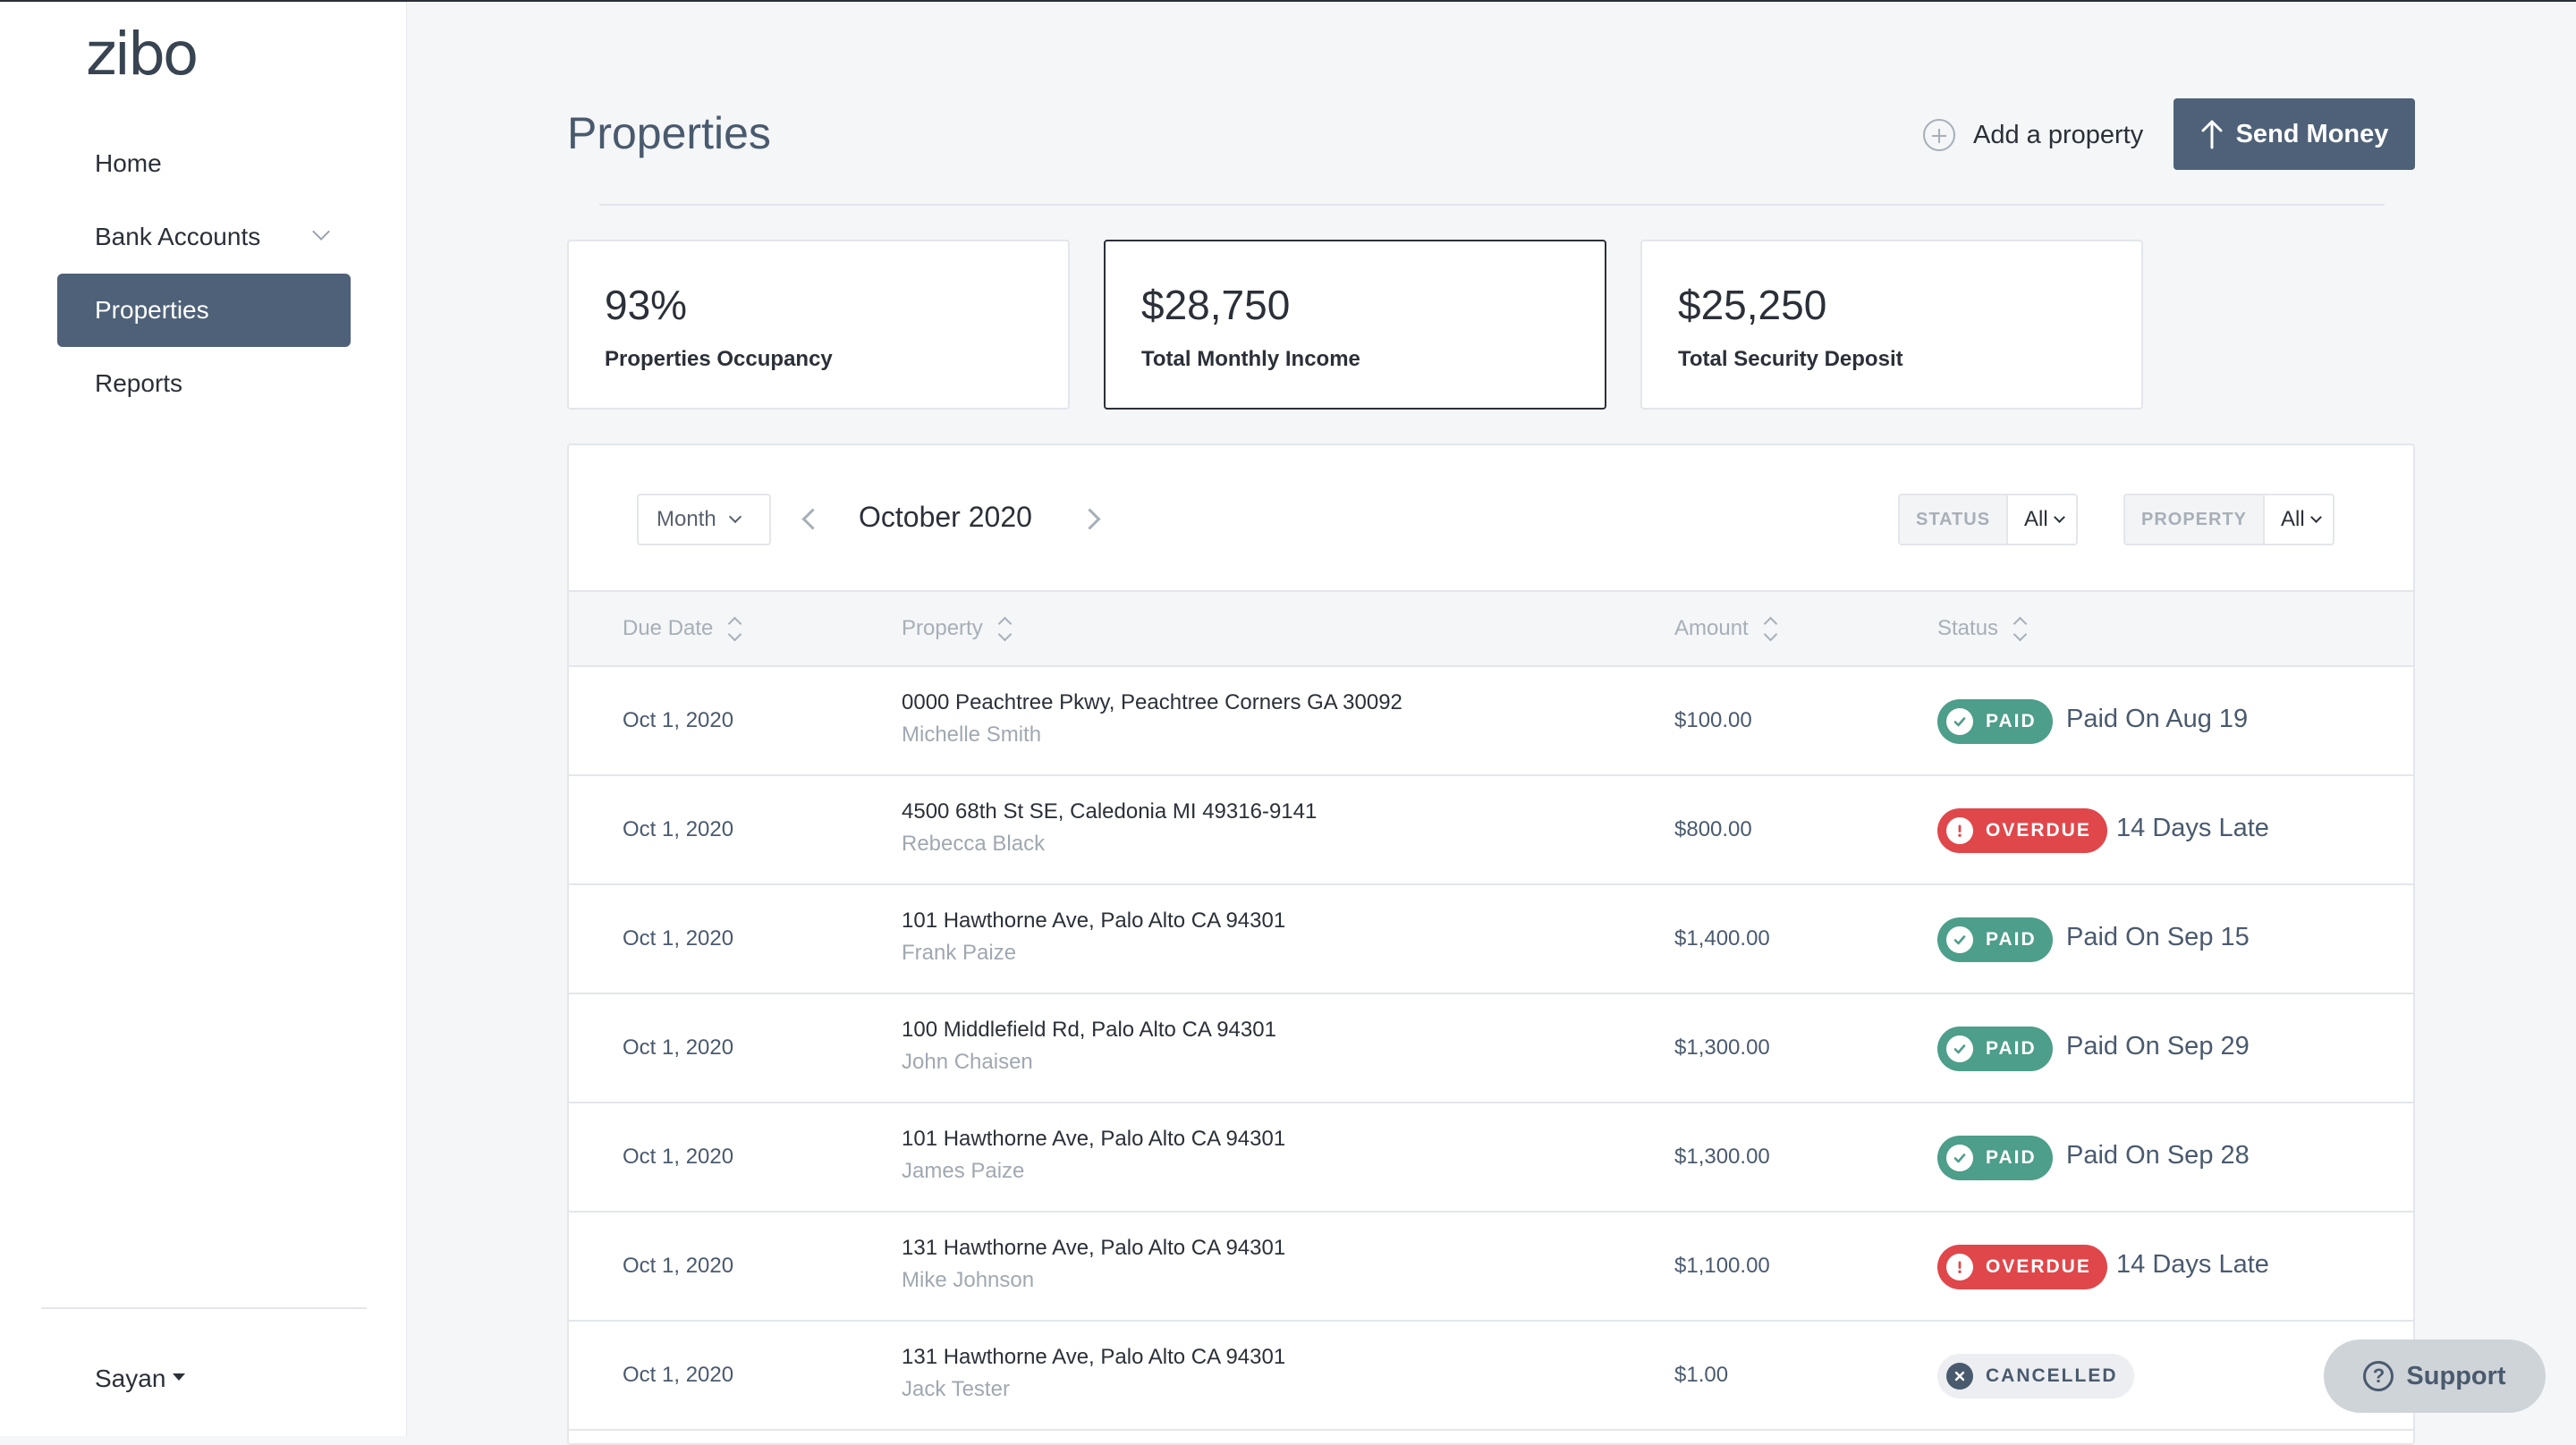  I want to click on column-header-label: Due Date, so click(668, 628).